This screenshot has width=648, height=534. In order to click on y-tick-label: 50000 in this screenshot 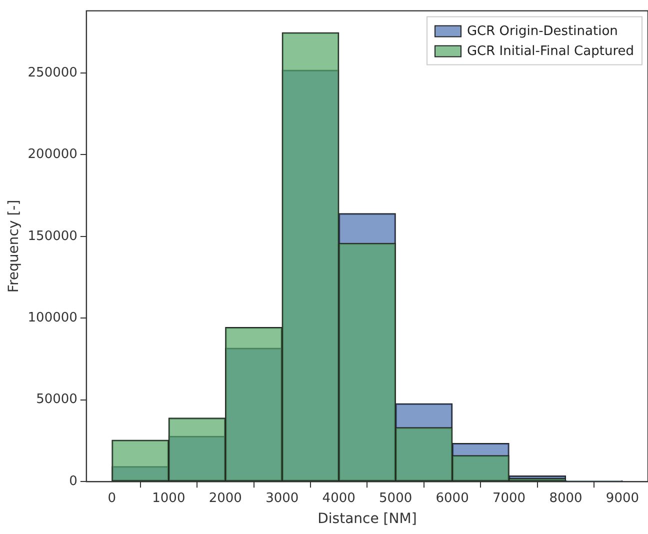, I will do `click(57, 400)`.